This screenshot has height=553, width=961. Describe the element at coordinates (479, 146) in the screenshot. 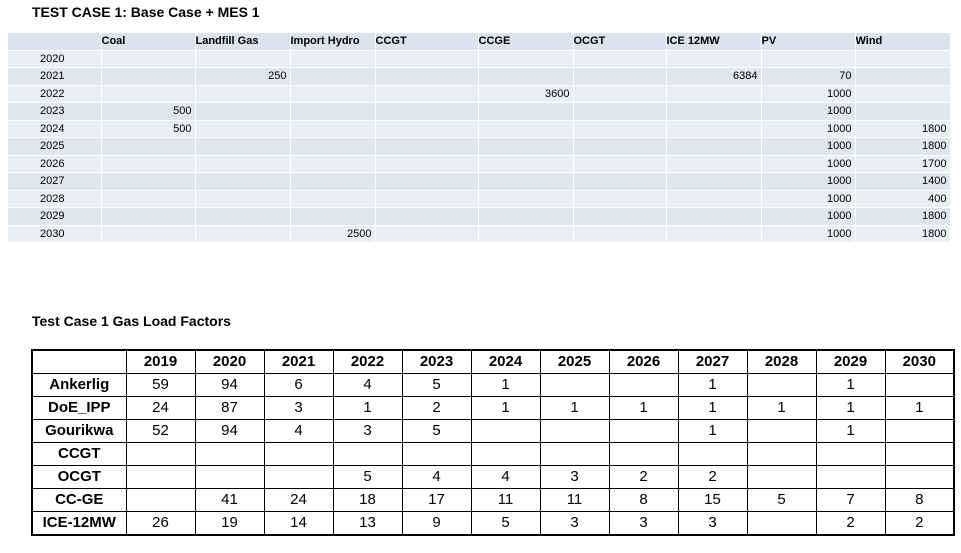

I see `capacity-row: 2025 1000 1800` at that location.